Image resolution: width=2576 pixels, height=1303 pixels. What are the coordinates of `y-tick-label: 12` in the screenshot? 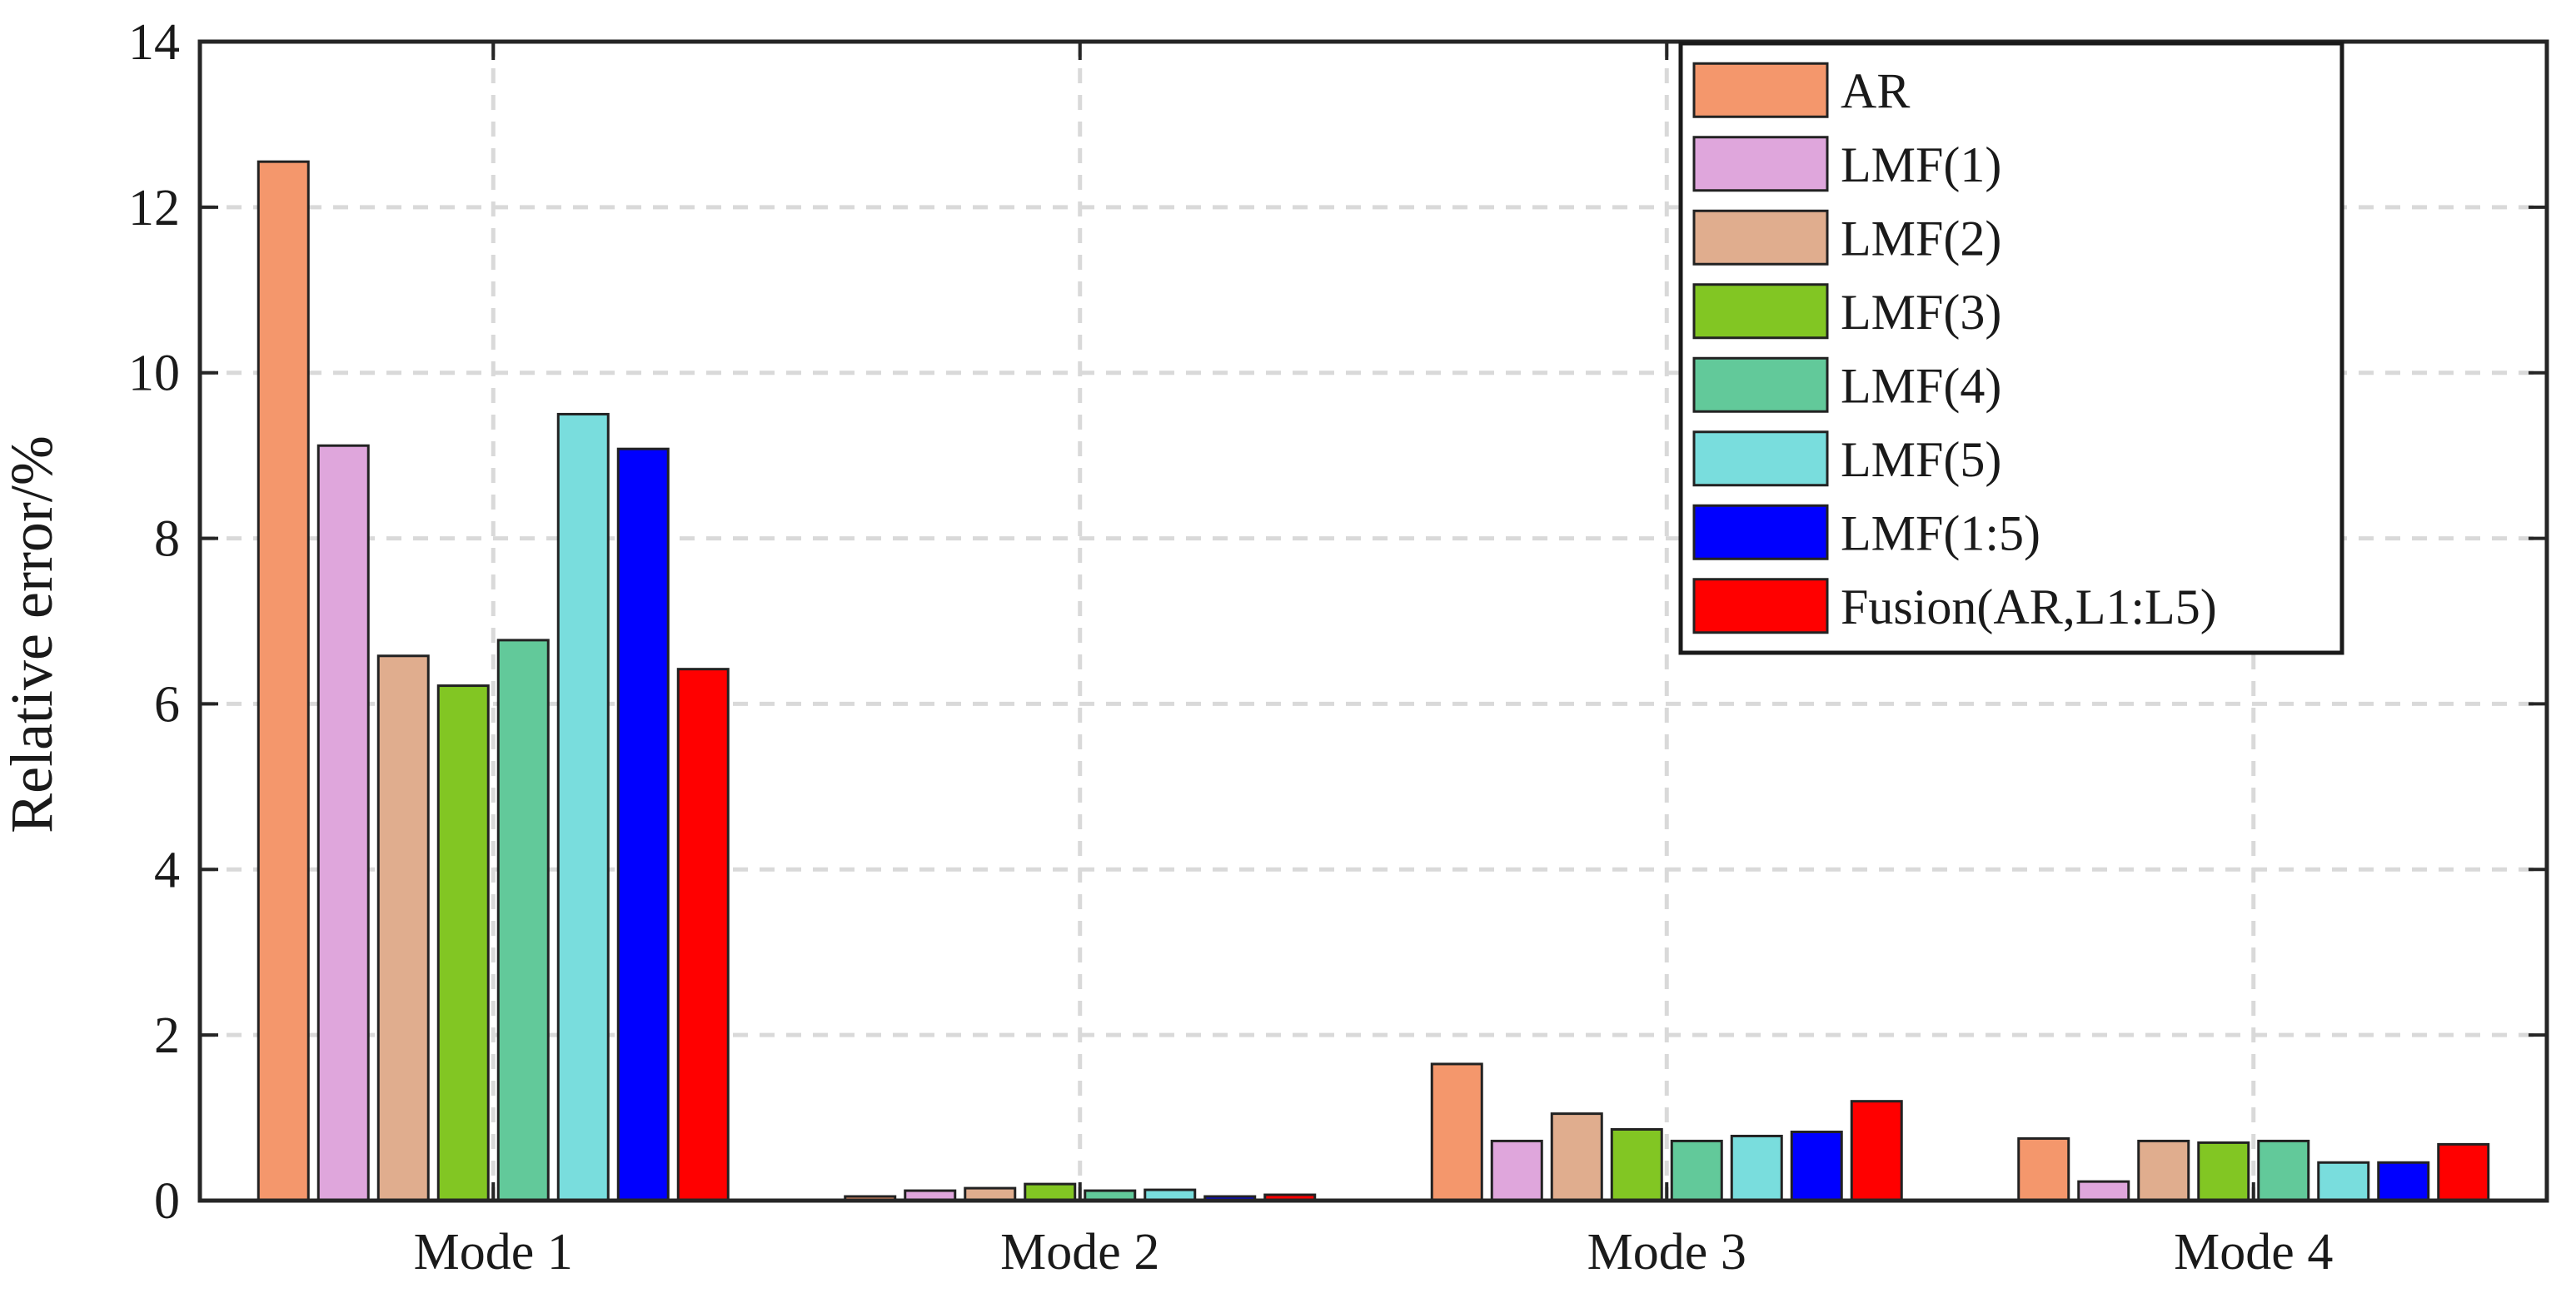 It's located at (154, 208).